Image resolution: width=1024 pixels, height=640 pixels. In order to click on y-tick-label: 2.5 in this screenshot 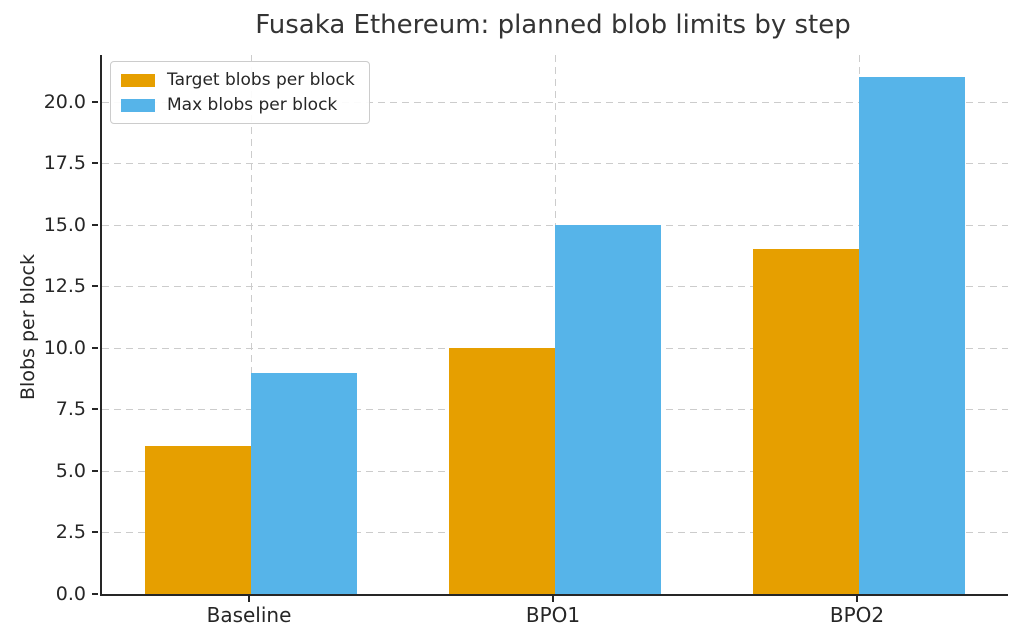, I will do `click(70, 532)`.